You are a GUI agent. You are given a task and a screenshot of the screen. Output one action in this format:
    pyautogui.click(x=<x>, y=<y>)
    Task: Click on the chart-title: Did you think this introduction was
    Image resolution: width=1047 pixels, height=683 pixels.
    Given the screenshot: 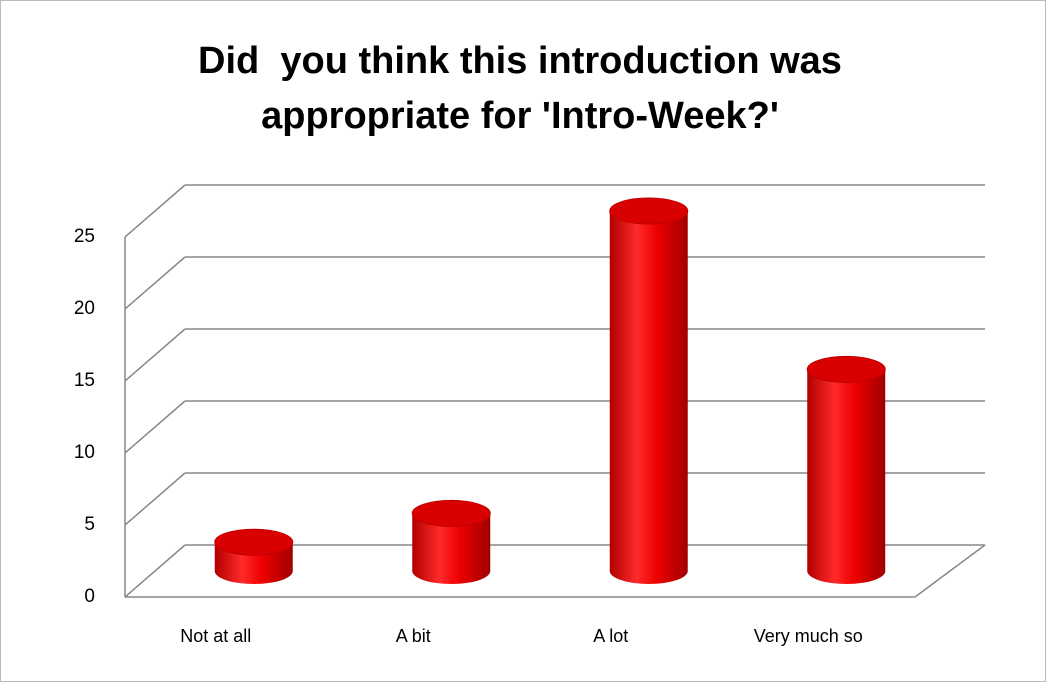 What is the action you would take?
    pyautogui.click(x=520, y=61)
    